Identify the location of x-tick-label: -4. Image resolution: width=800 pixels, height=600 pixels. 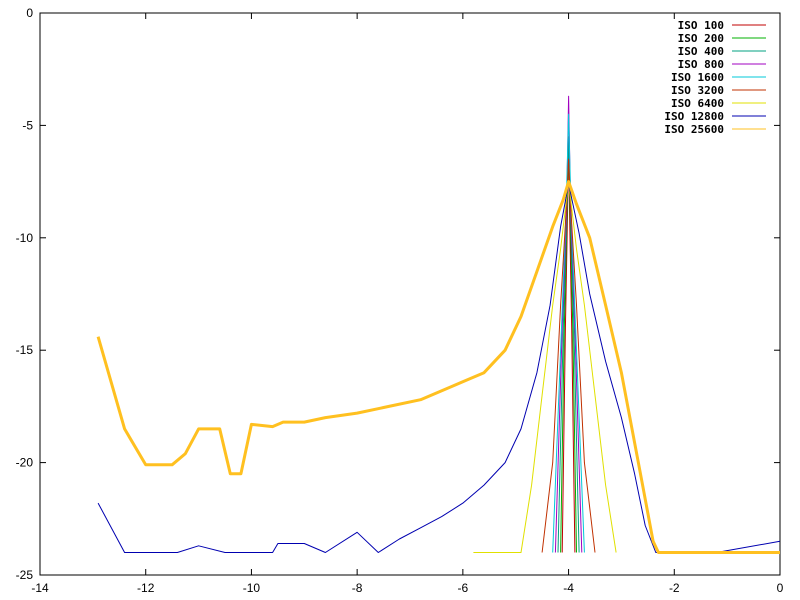
(568, 588).